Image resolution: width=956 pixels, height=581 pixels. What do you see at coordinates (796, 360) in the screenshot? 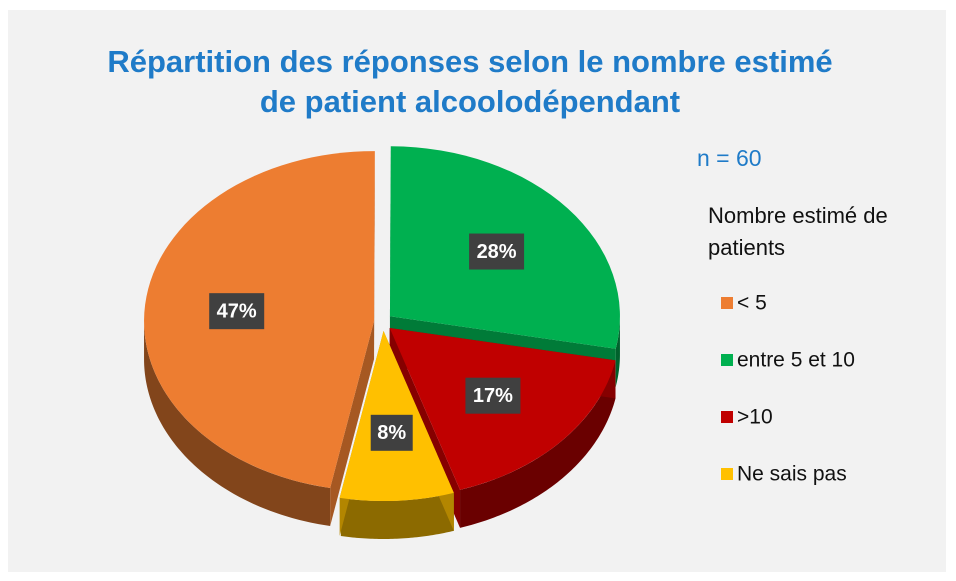
I see `legend-label: entre 5 et 10` at bounding box center [796, 360].